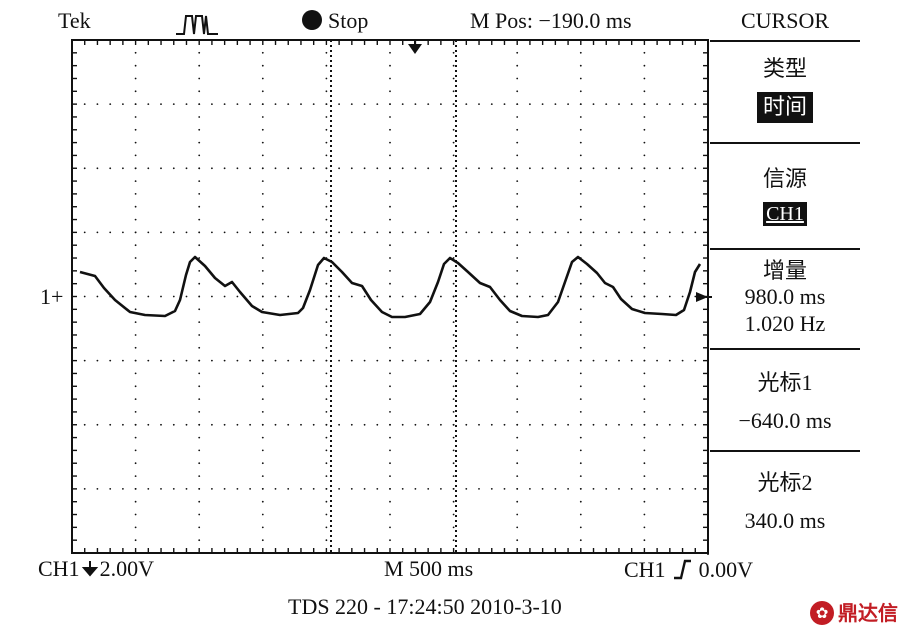 This screenshot has height=634, width=910. I want to click on model-timestamp: TDS 220 - 17:24:50 2010-3-10, so click(425, 606).